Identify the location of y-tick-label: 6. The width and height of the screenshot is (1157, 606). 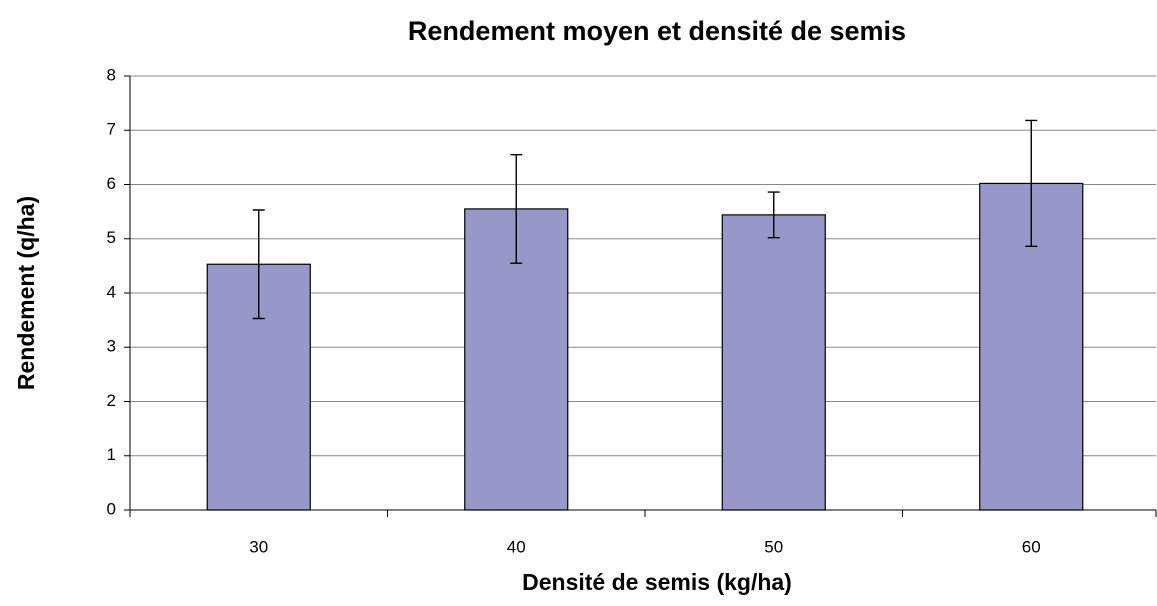
(111, 183).